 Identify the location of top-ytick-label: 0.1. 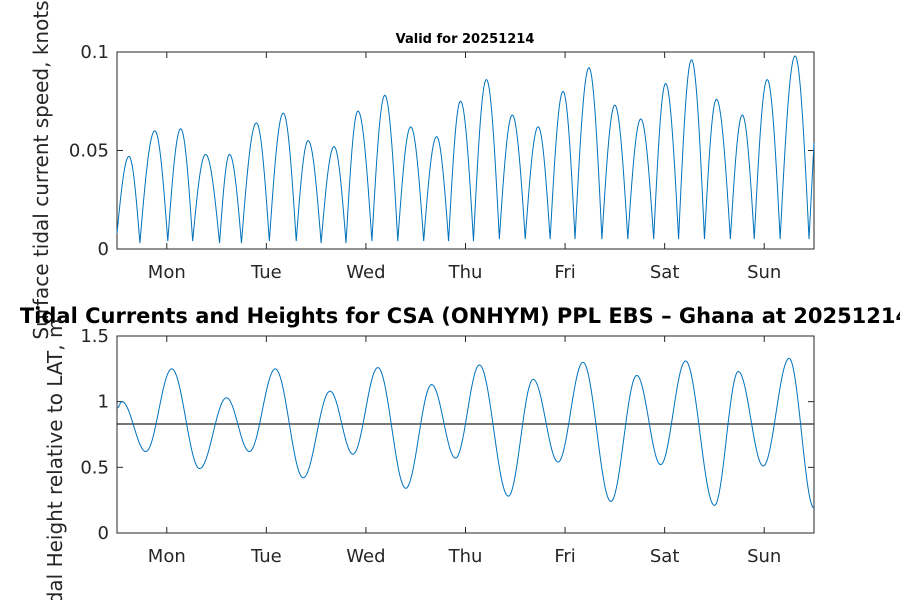
(94, 52).